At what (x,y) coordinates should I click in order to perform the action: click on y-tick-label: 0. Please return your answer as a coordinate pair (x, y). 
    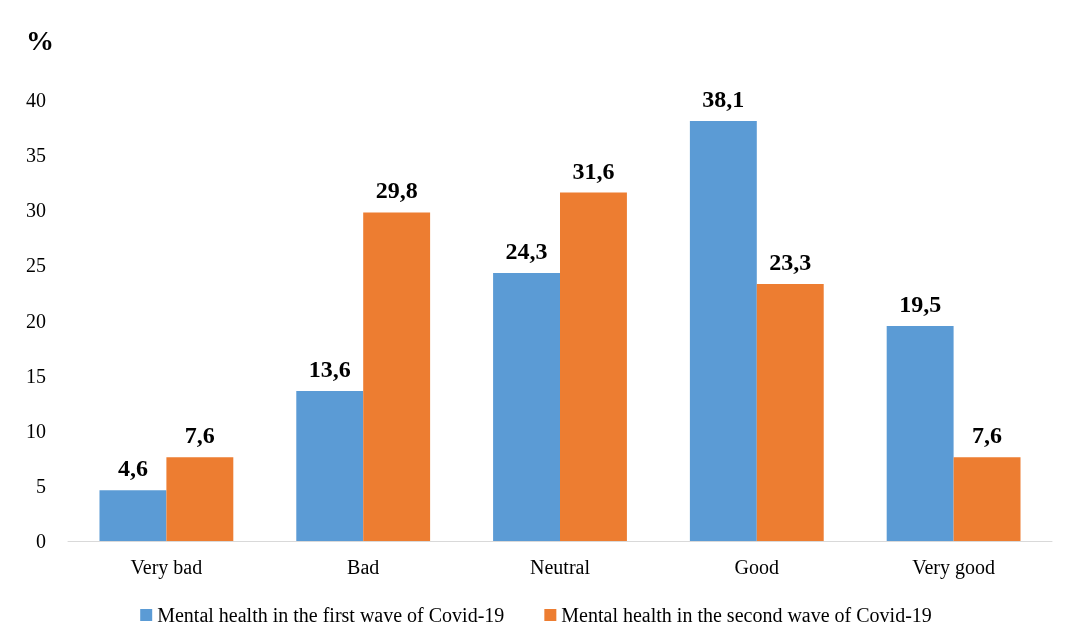
    Looking at the image, I should click on (41, 541).